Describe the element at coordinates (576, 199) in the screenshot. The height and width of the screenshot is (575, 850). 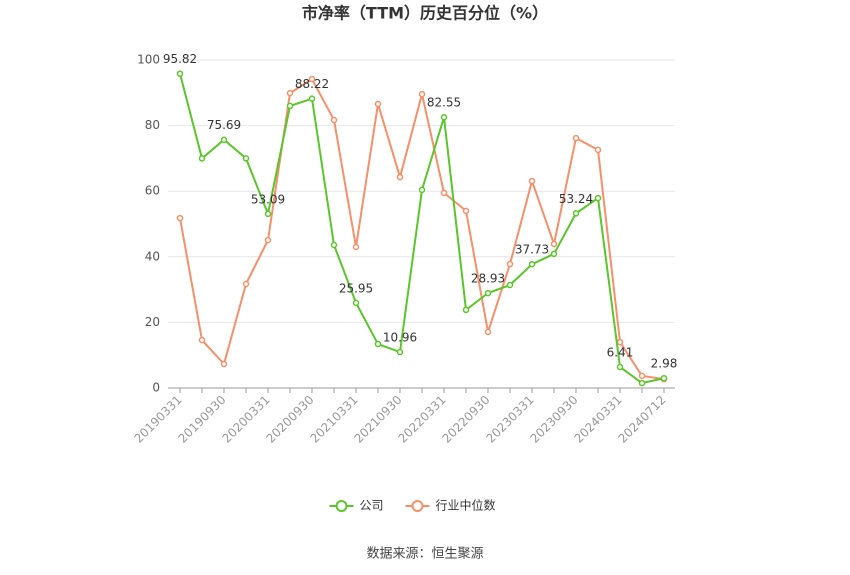
I see `data-label: 53.24` at that location.